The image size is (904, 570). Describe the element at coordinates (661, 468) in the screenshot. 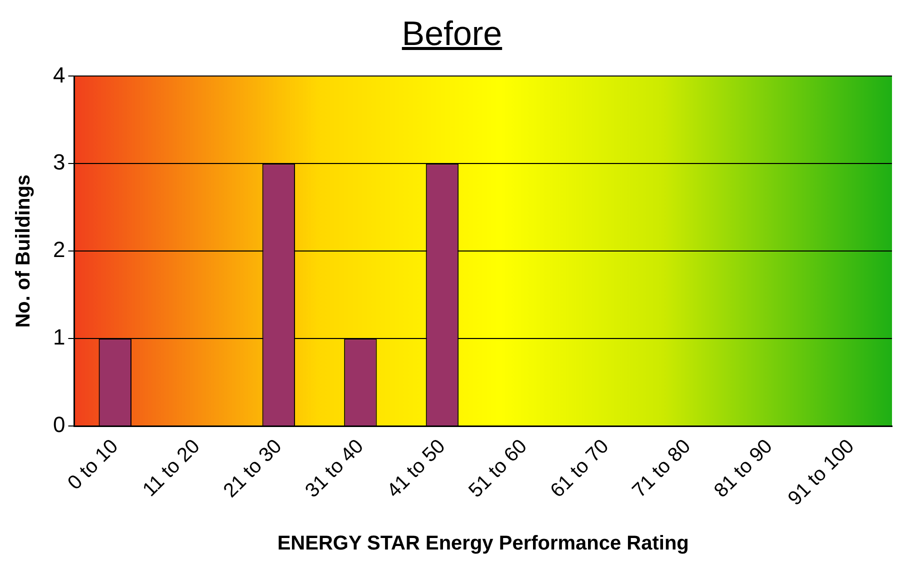

I see `x-tick-label: 71 to 80` at that location.